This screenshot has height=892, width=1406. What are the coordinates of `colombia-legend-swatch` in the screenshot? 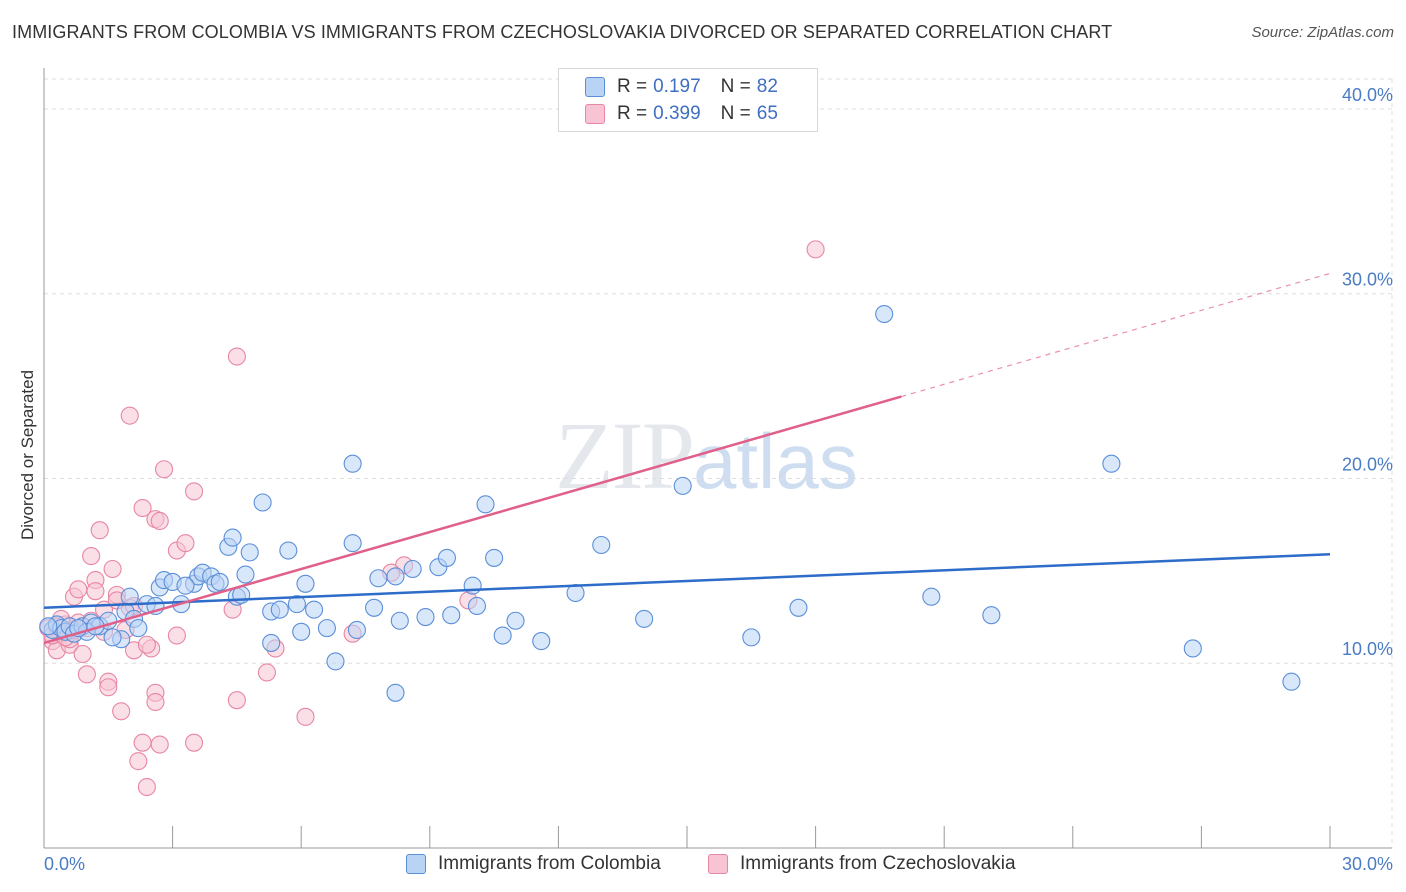 It's located at (416, 864).